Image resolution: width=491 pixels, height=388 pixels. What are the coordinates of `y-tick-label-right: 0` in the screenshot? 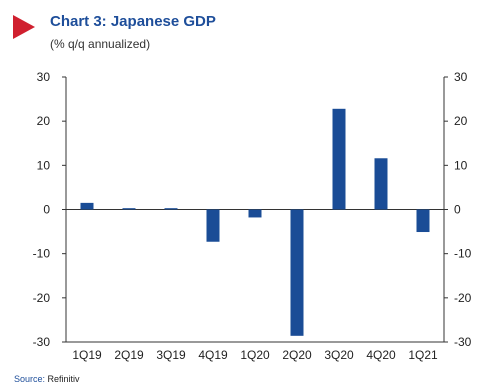 It's located at (457, 210).